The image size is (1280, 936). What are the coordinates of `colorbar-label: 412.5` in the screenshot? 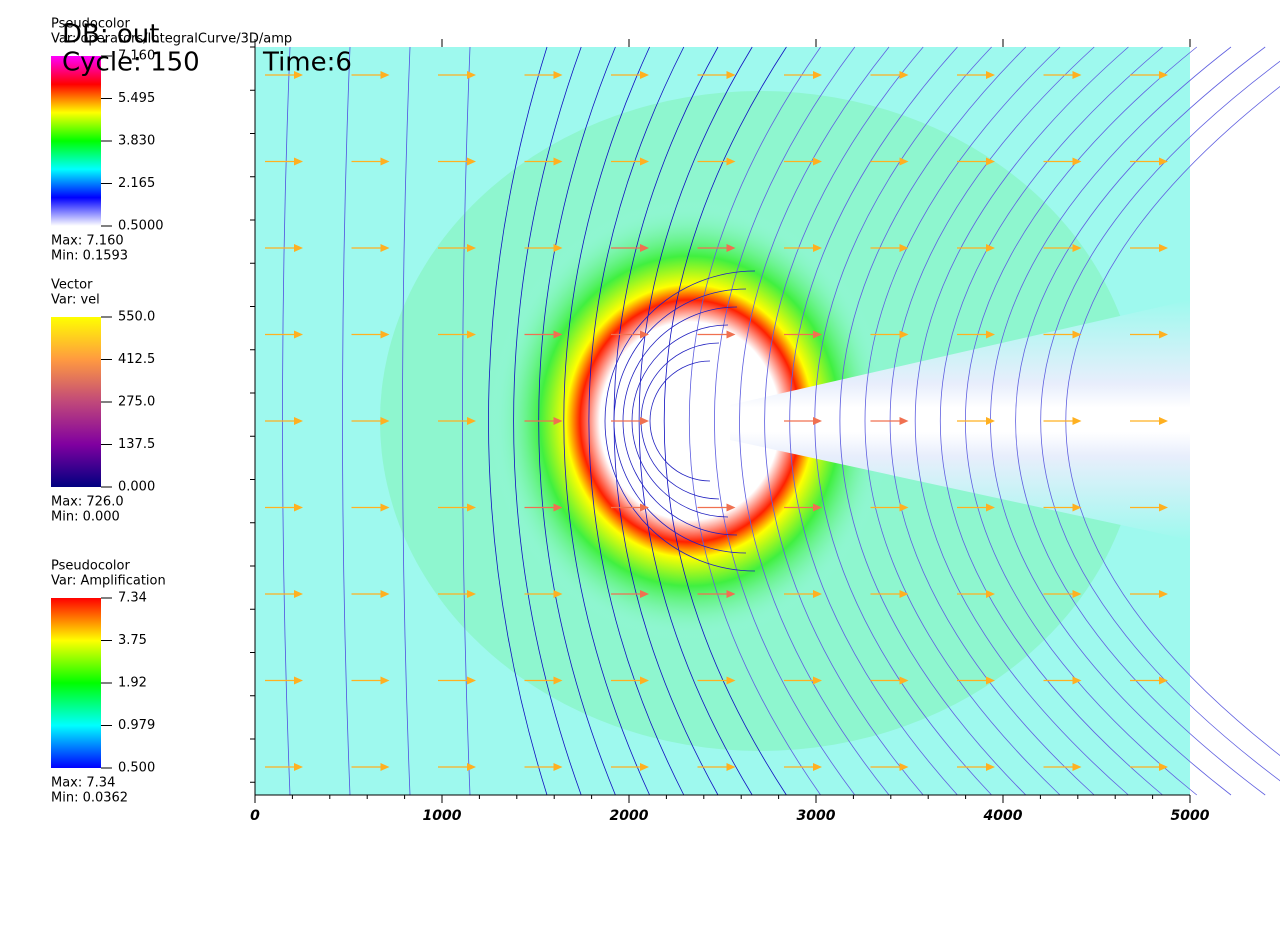 It's located at (136, 359).